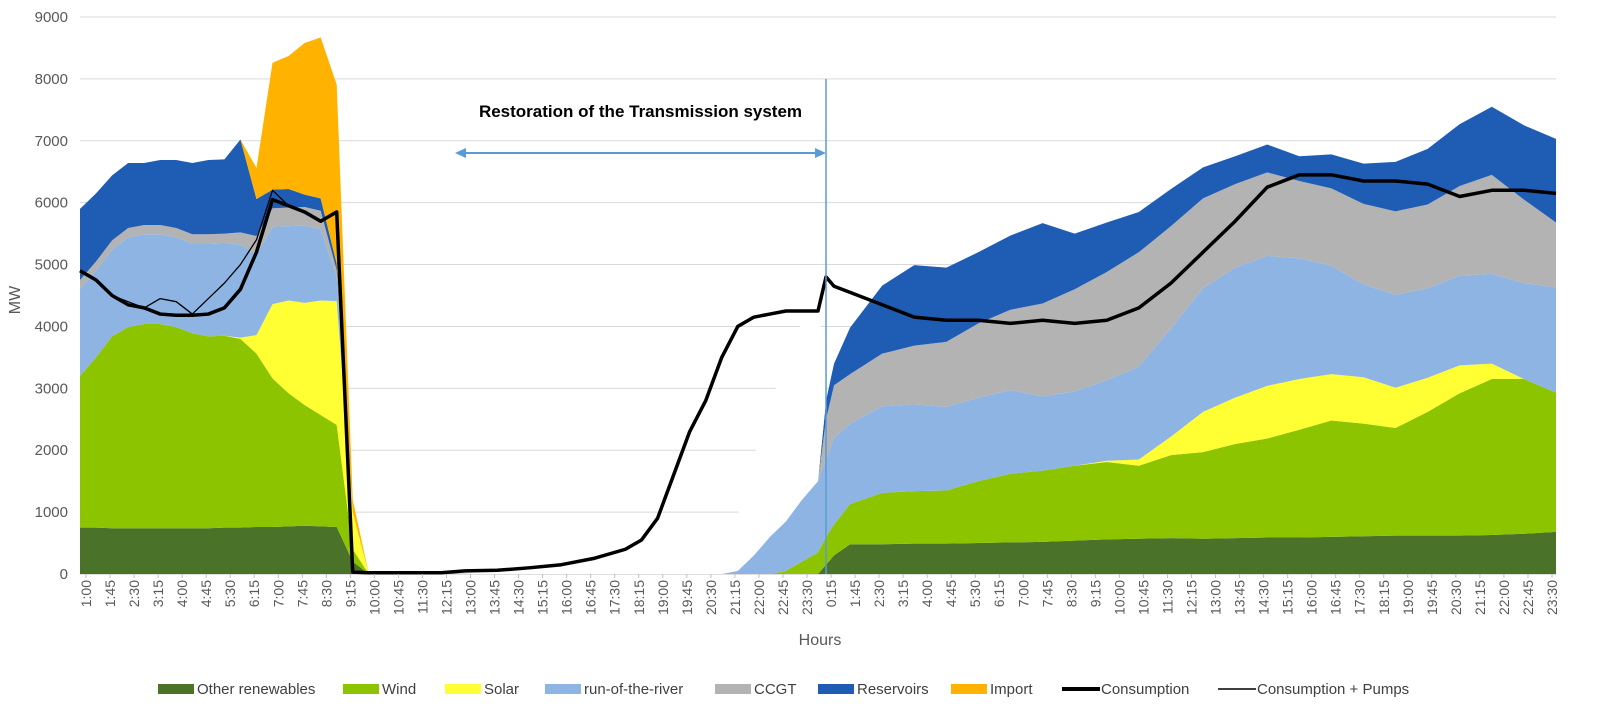 This screenshot has height=716, width=1600. What do you see at coordinates (563, 689) in the screenshot?
I see `legend-swatch-run-of-the-river` at bounding box center [563, 689].